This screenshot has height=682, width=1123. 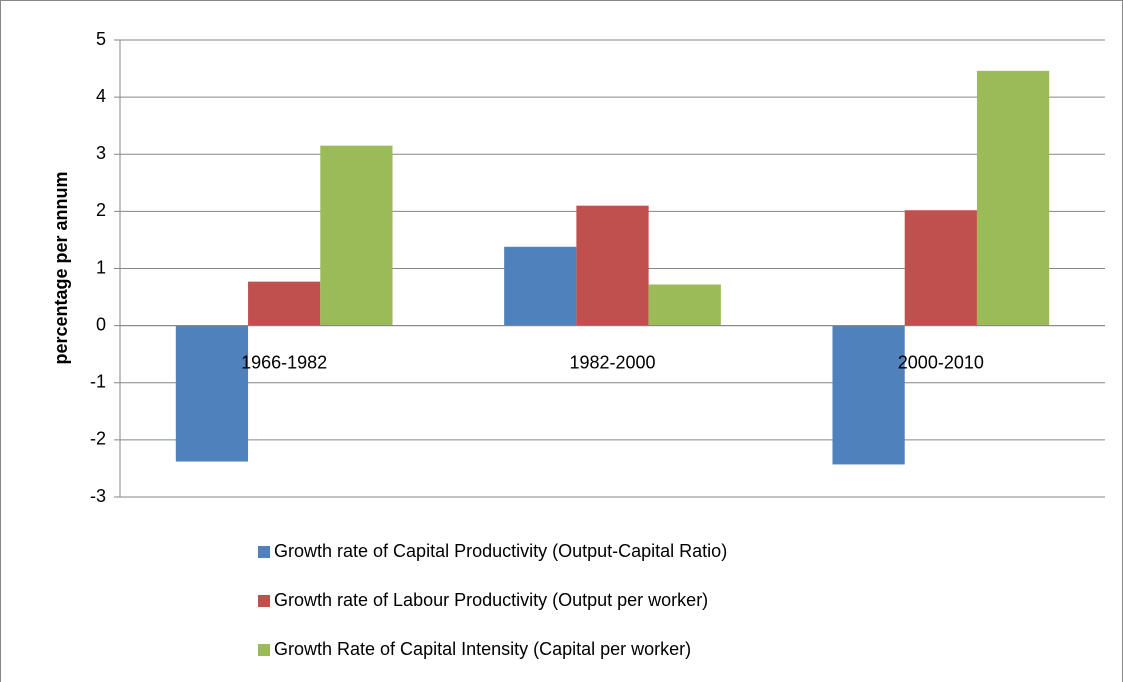 I want to click on y-tick-label: -3, so click(x=98, y=496).